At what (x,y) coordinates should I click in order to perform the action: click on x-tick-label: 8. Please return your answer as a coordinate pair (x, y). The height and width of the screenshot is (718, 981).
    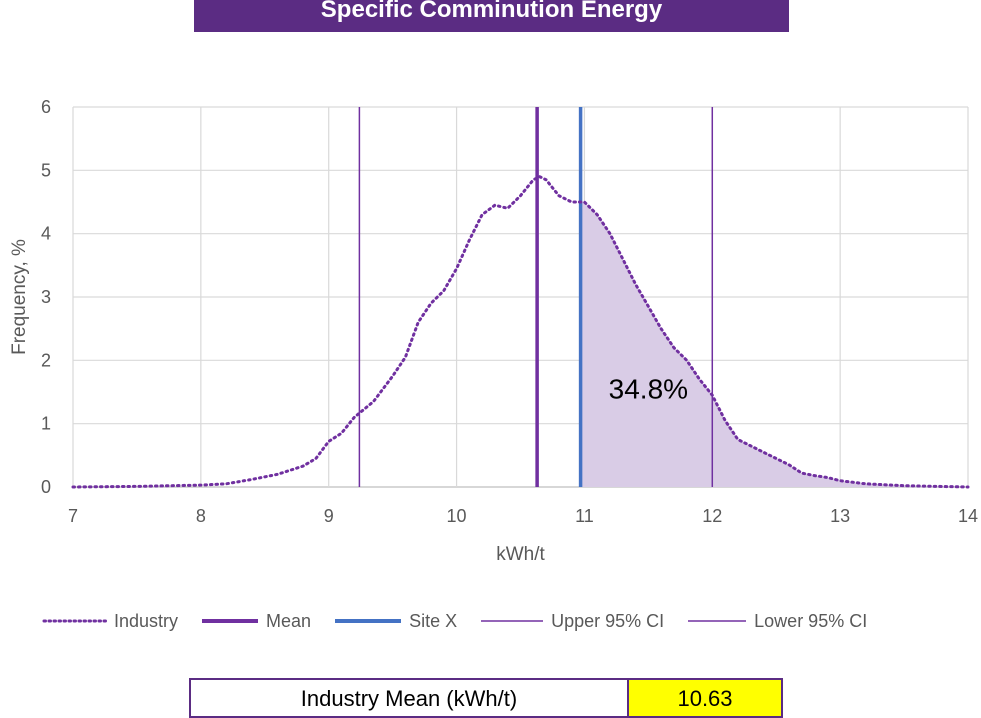
    Looking at the image, I should click on (201, 516).